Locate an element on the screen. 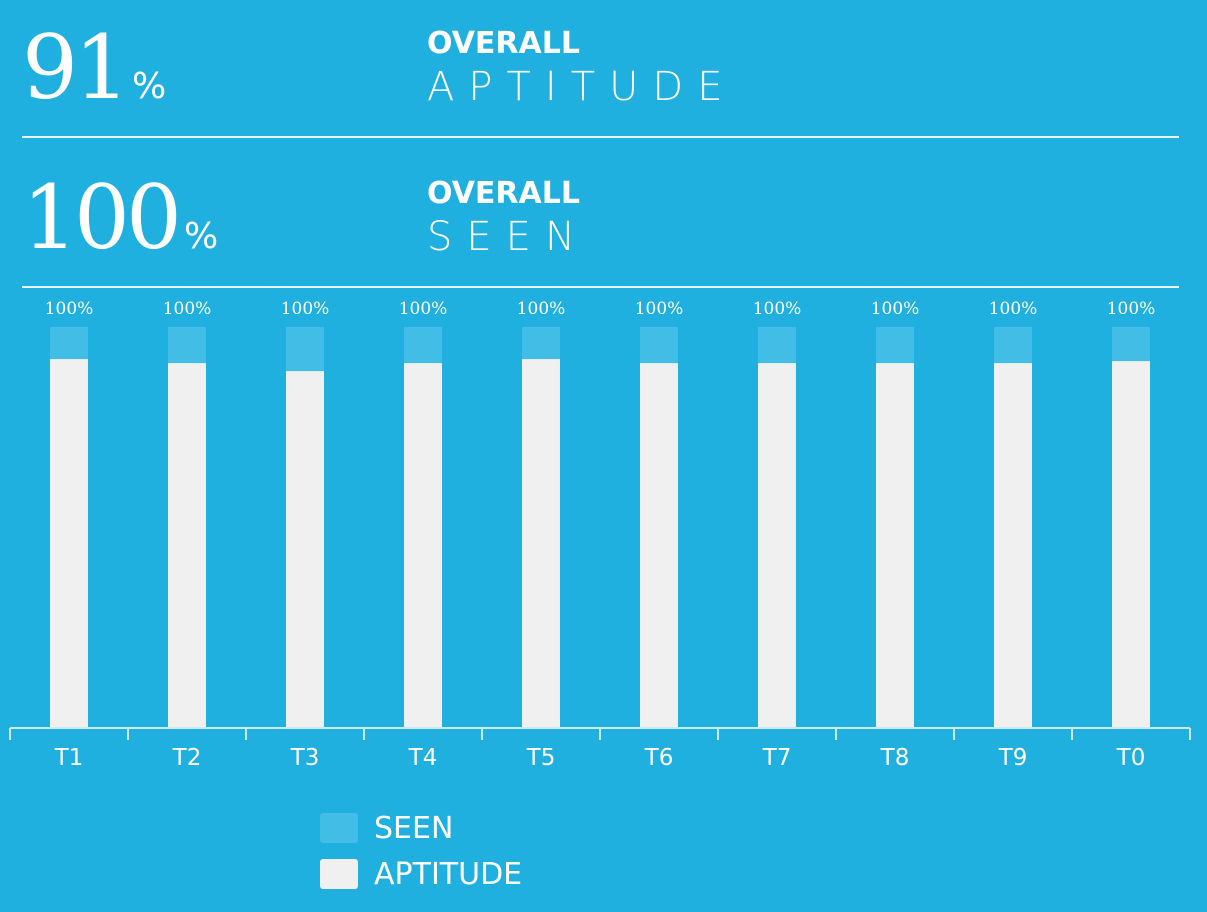 This screenshot has width=1207, height=912. aptitude-bar-T5 is located at coordinates (541, 543).